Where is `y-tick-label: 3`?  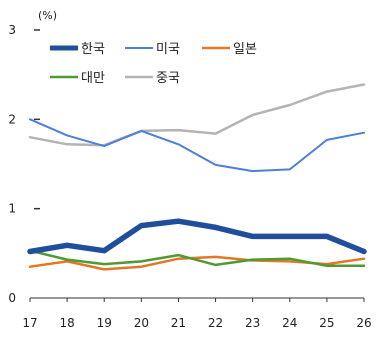 y-tick-label: 3 is located at coordinates (12, 30).